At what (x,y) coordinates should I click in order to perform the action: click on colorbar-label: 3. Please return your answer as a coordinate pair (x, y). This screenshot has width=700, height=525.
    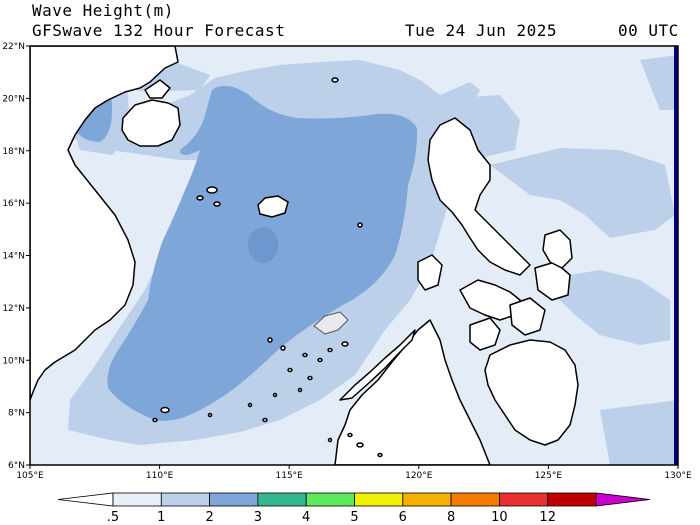
    Looking at the image, I should click on (258, 517).